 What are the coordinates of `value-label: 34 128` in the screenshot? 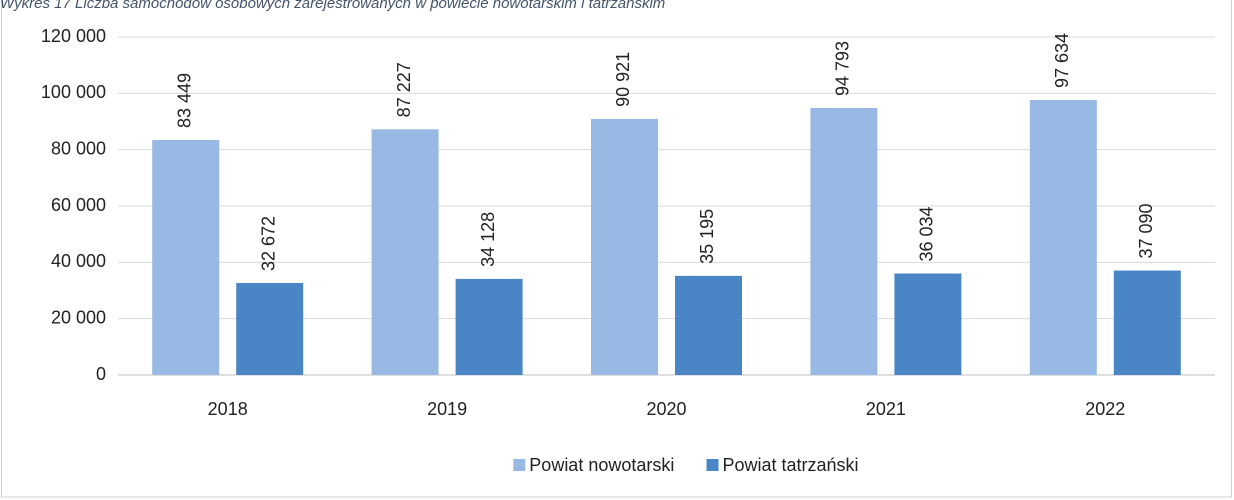 It's located at (488, 239).